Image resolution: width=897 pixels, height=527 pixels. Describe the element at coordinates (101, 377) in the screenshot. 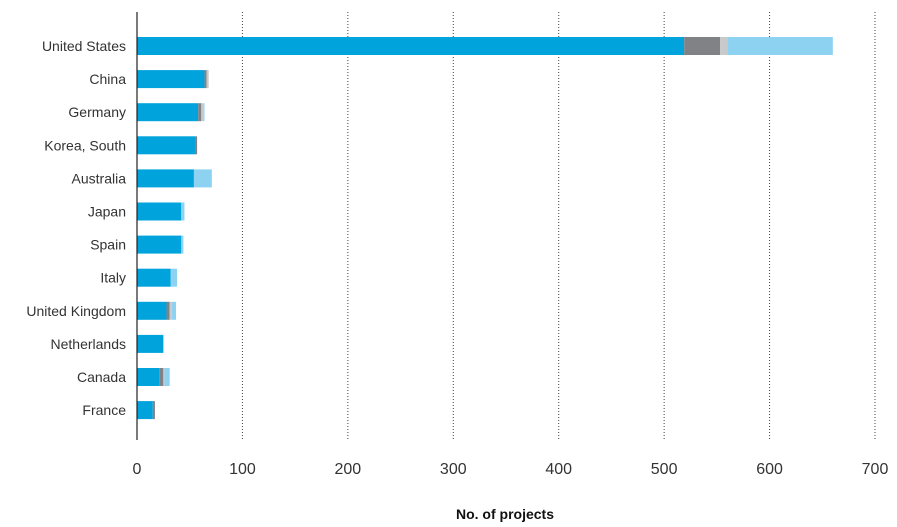

I see `category-label: Canada` at that location.